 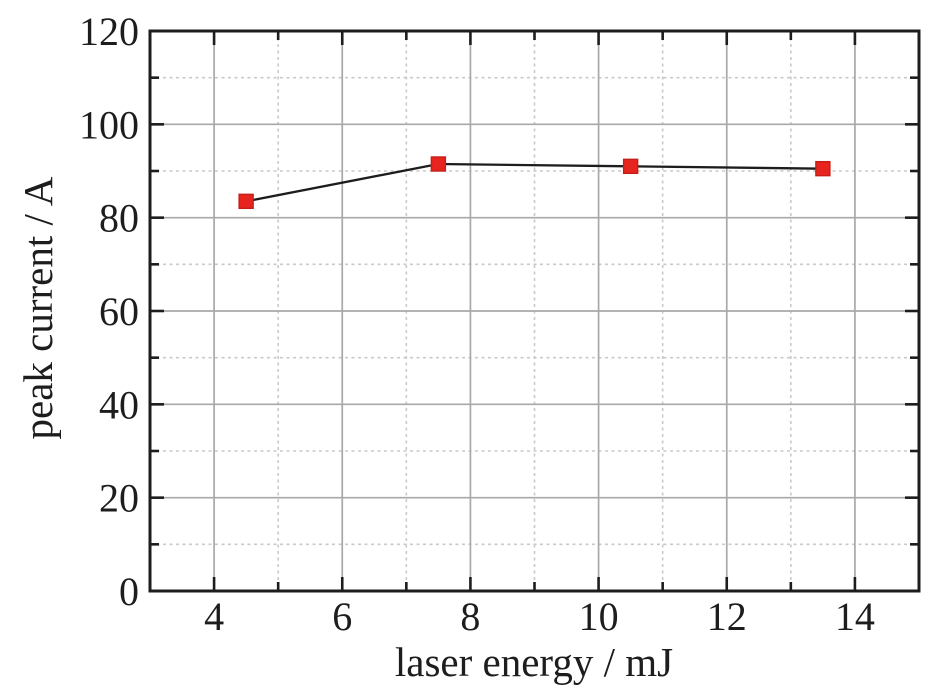 I want to click on y-tick-label: 80, so click(x=119, y=218).